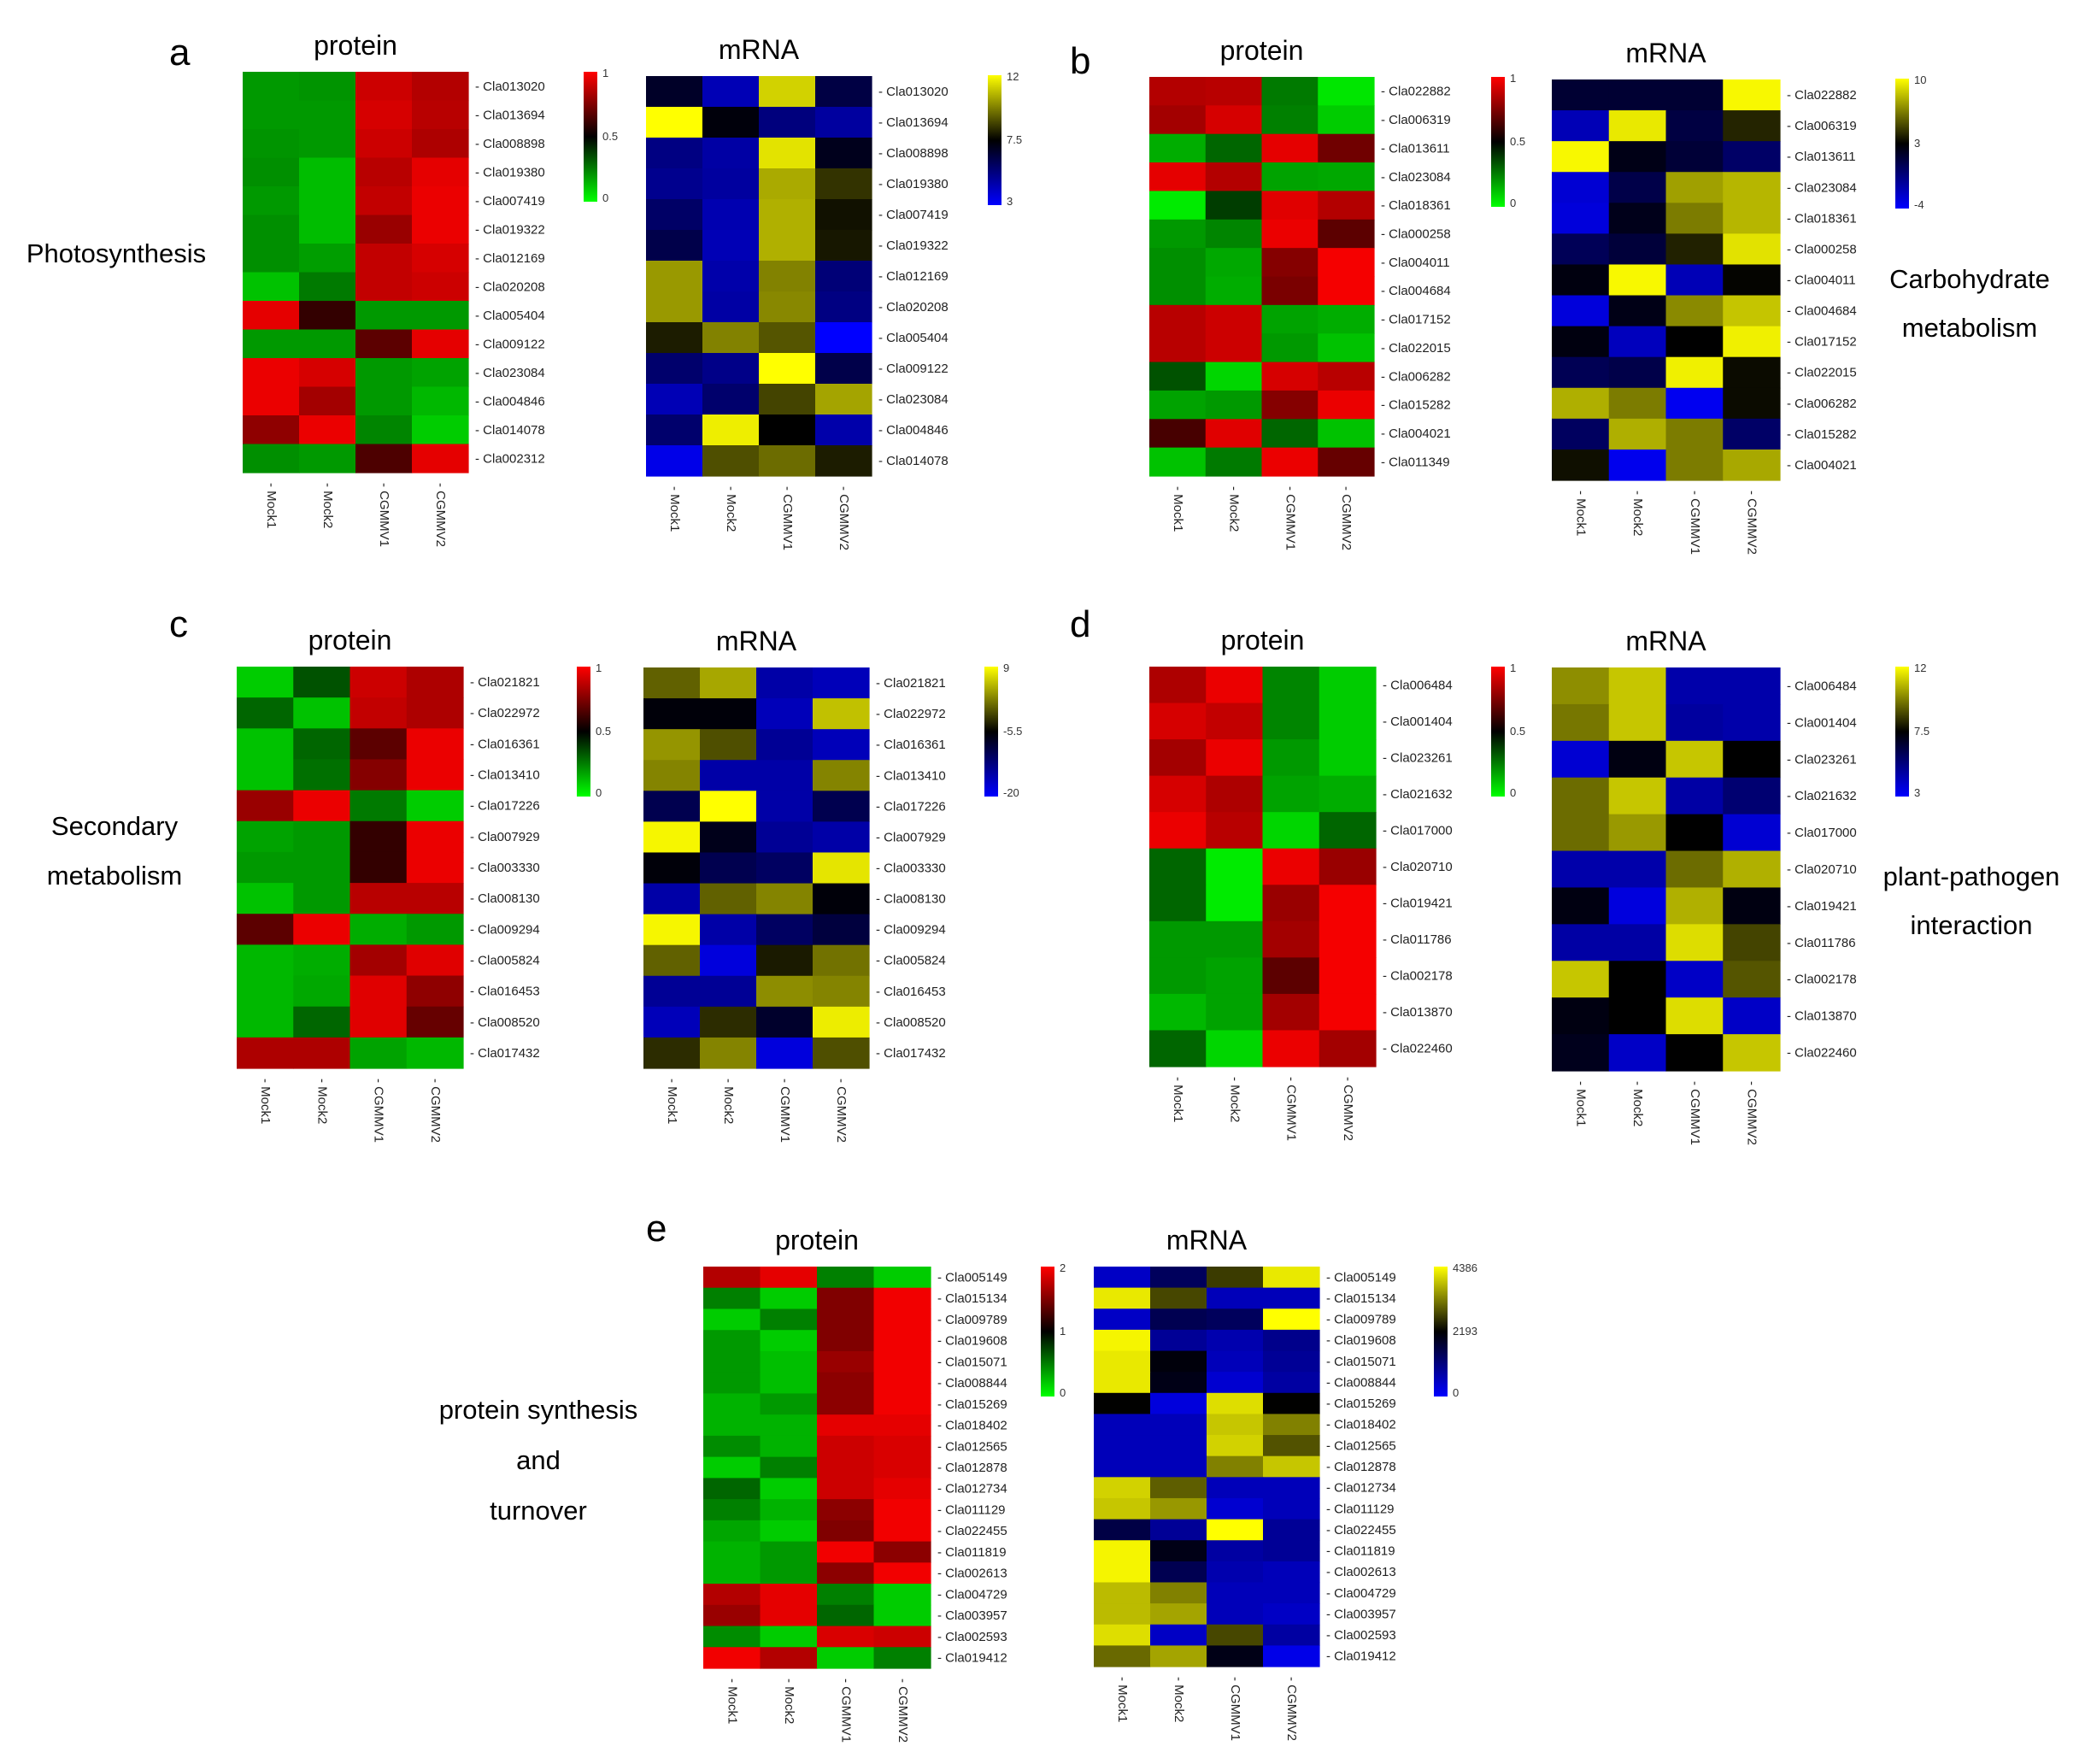 The image size is (2091, 1764). Describe the element at coordinates (1822, 796) in the screenshot. I see `mrna-row-label: - Cla021632` at that location.